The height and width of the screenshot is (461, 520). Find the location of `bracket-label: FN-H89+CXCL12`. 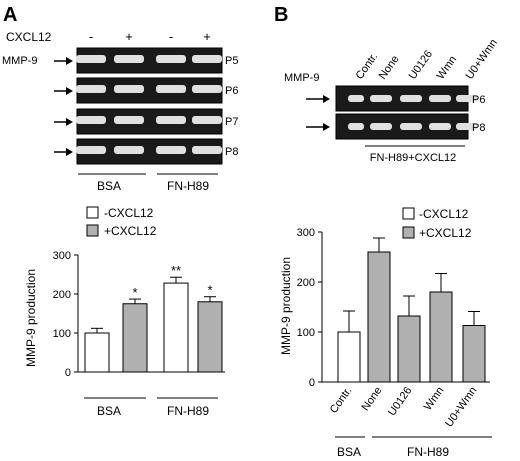

bracket-label: FN-H89+CXCL12 is located at coordinates (413, 158).